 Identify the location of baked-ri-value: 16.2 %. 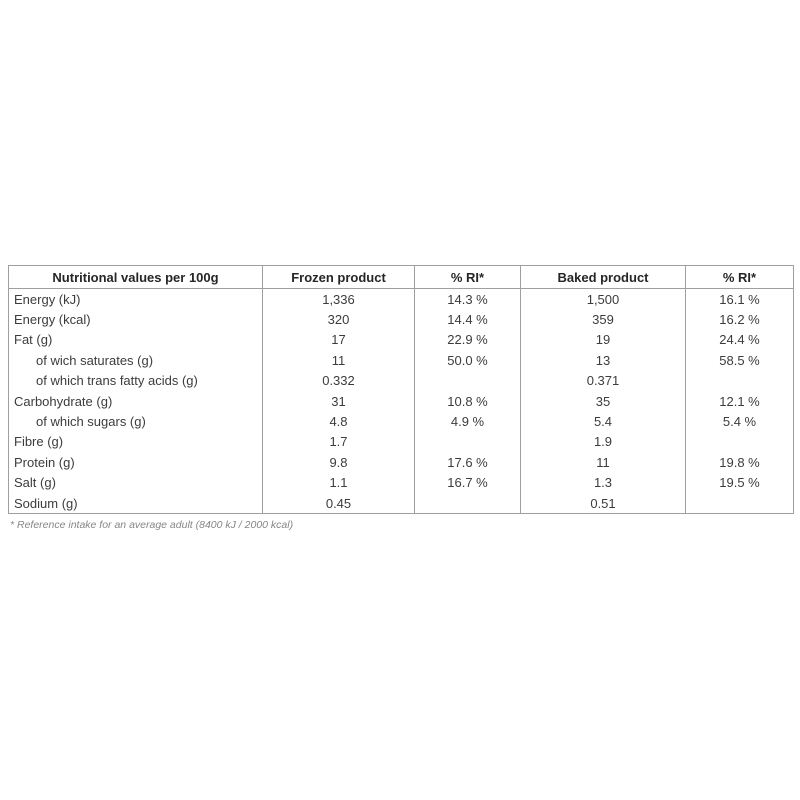
(739, 319).